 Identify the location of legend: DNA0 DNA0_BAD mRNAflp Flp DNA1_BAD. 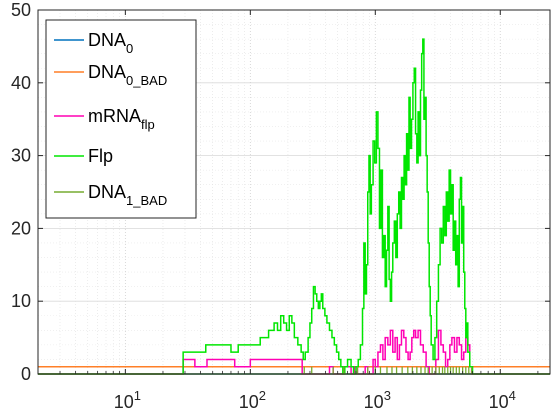
(121, 119).